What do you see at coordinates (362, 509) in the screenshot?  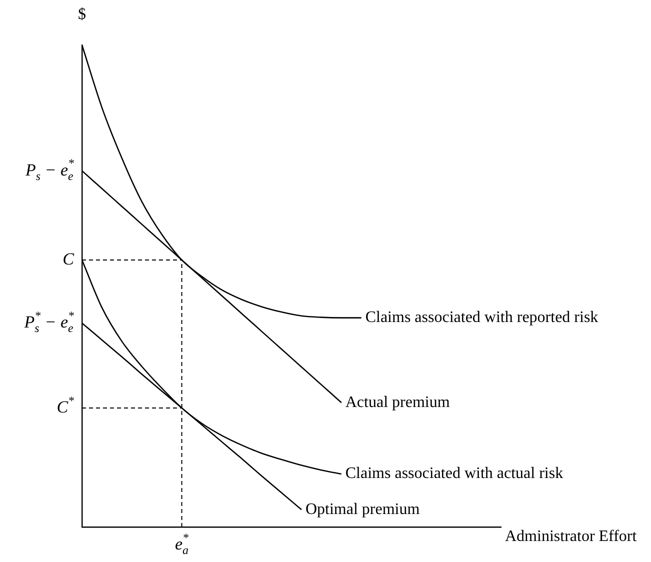 I see `series-label: Optimal premium` at bounding box center [362, 509].